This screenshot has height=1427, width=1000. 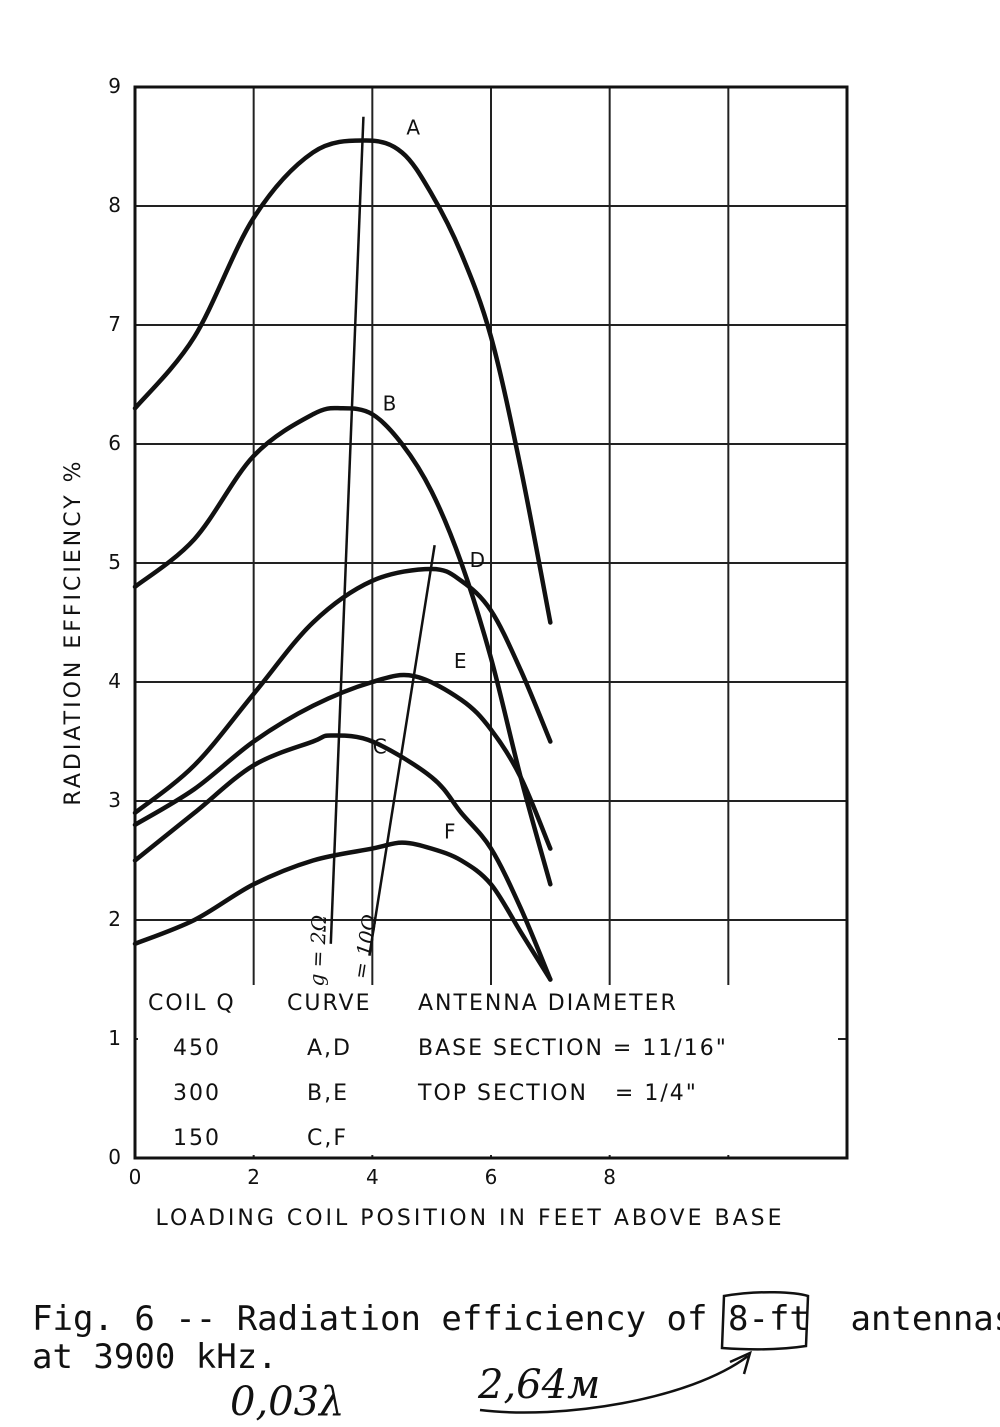 I want to click on caption-line-1-before: Fig. 6 -- Radiation efficiency of, so click(x=380, y=1319).